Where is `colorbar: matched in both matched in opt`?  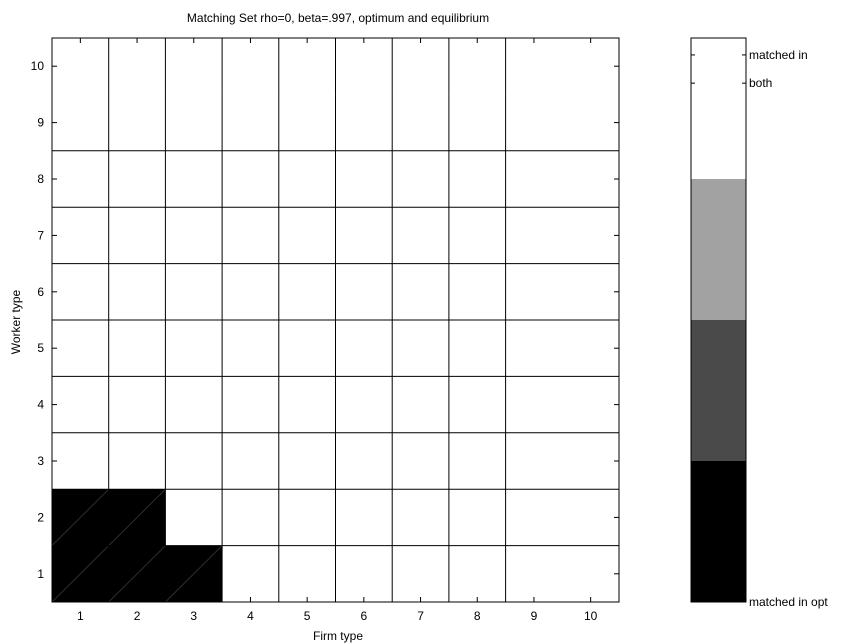 colorbar: matched in both matched in opt is located at coordinates (759, 323).